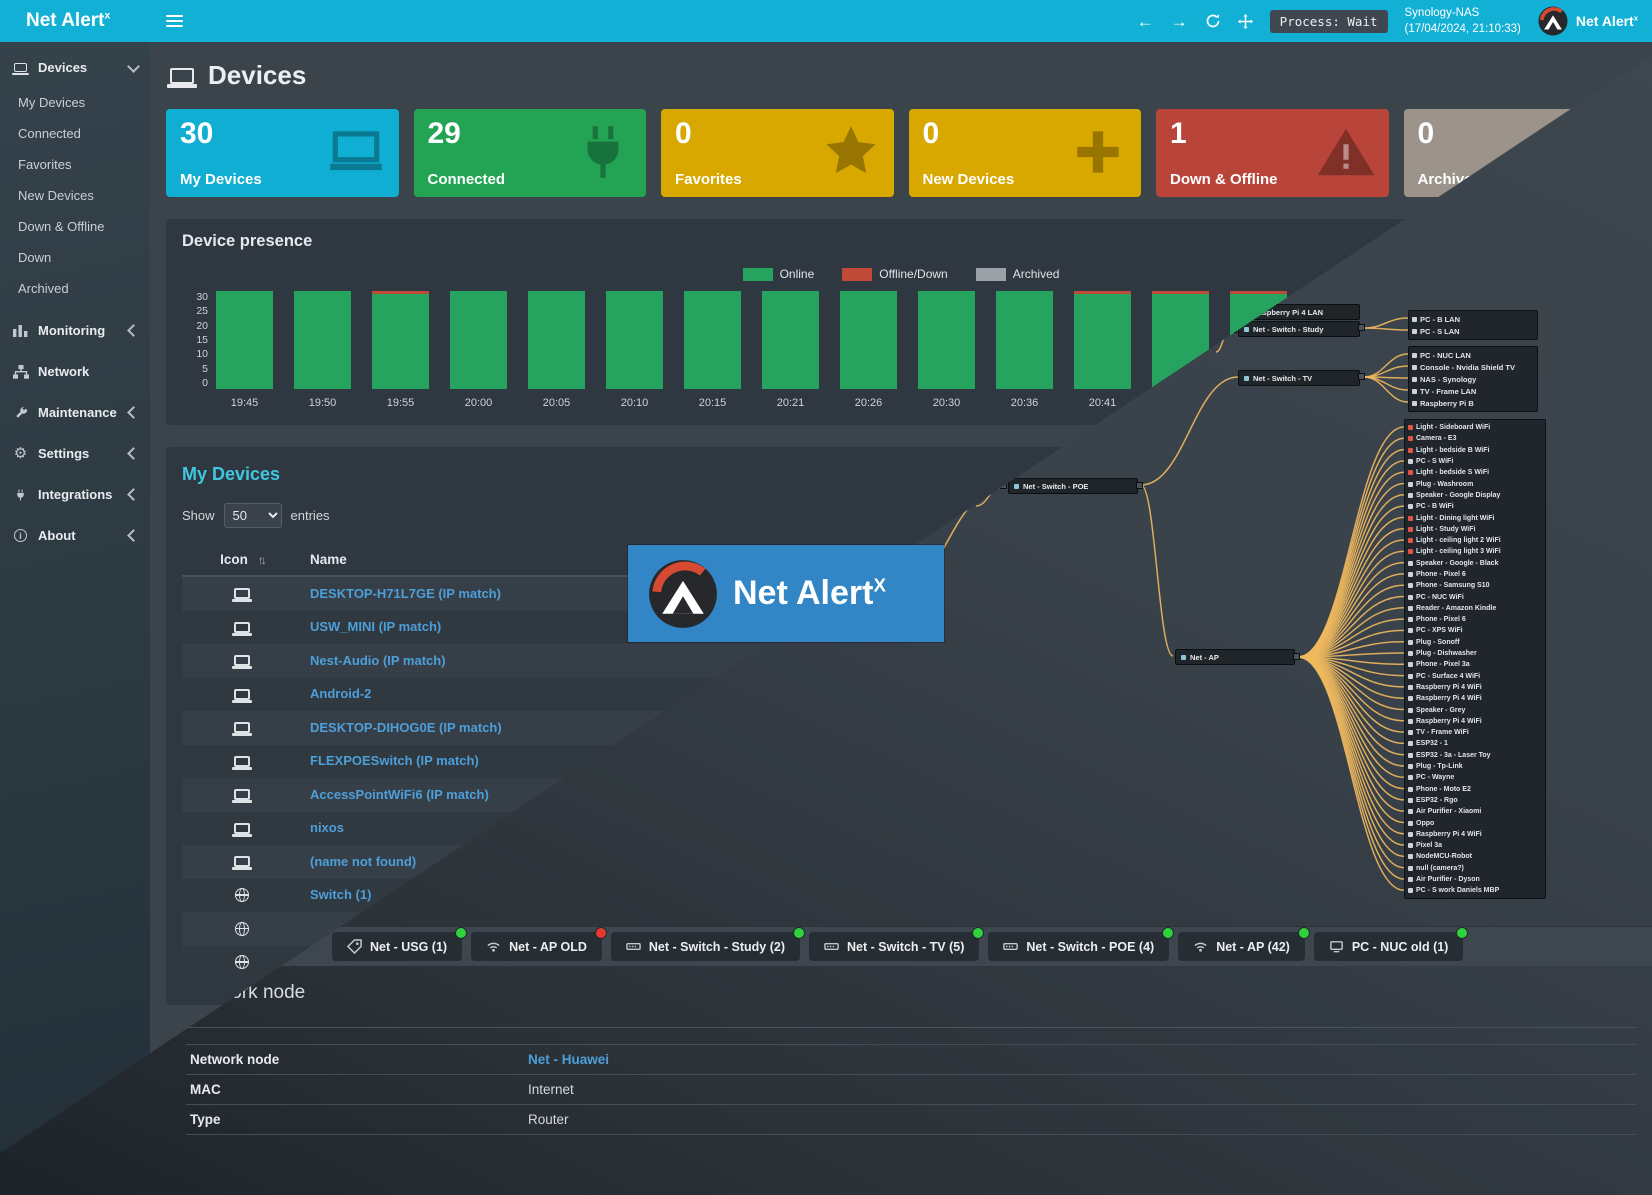  I want to click on topology-node-net-switch-study: Net - Switch - Study, so click(1299, 329).